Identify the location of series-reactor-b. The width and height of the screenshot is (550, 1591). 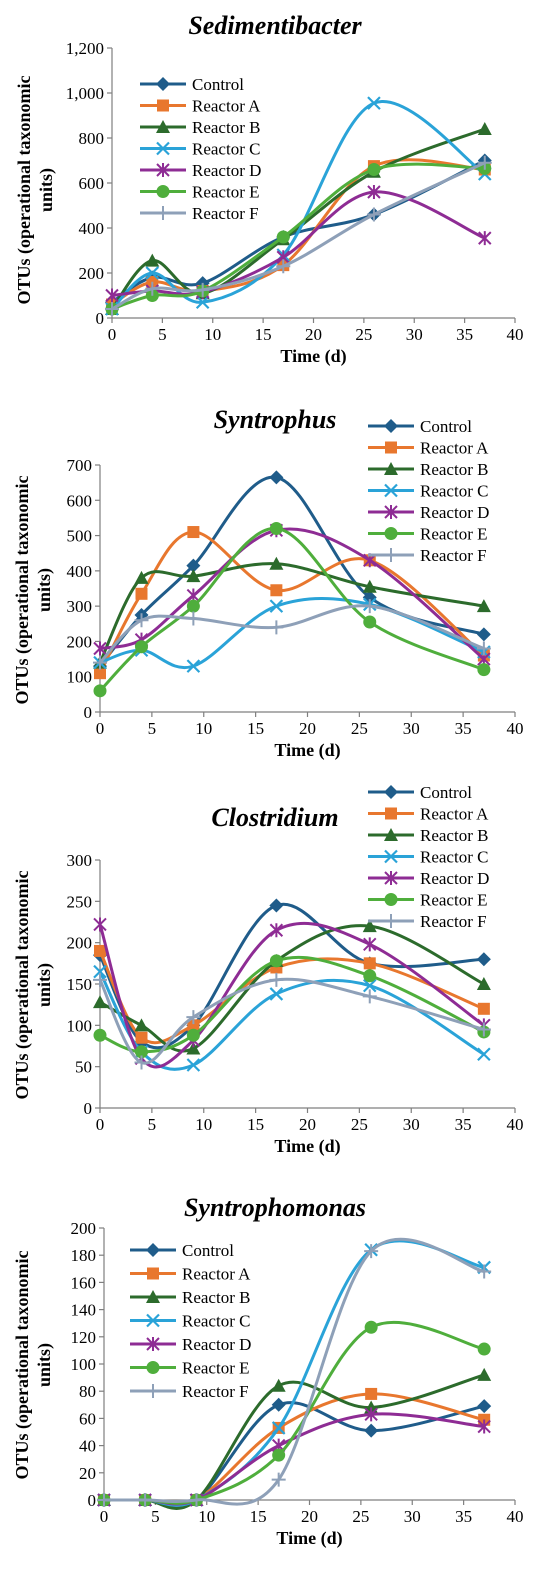
(292, 612).